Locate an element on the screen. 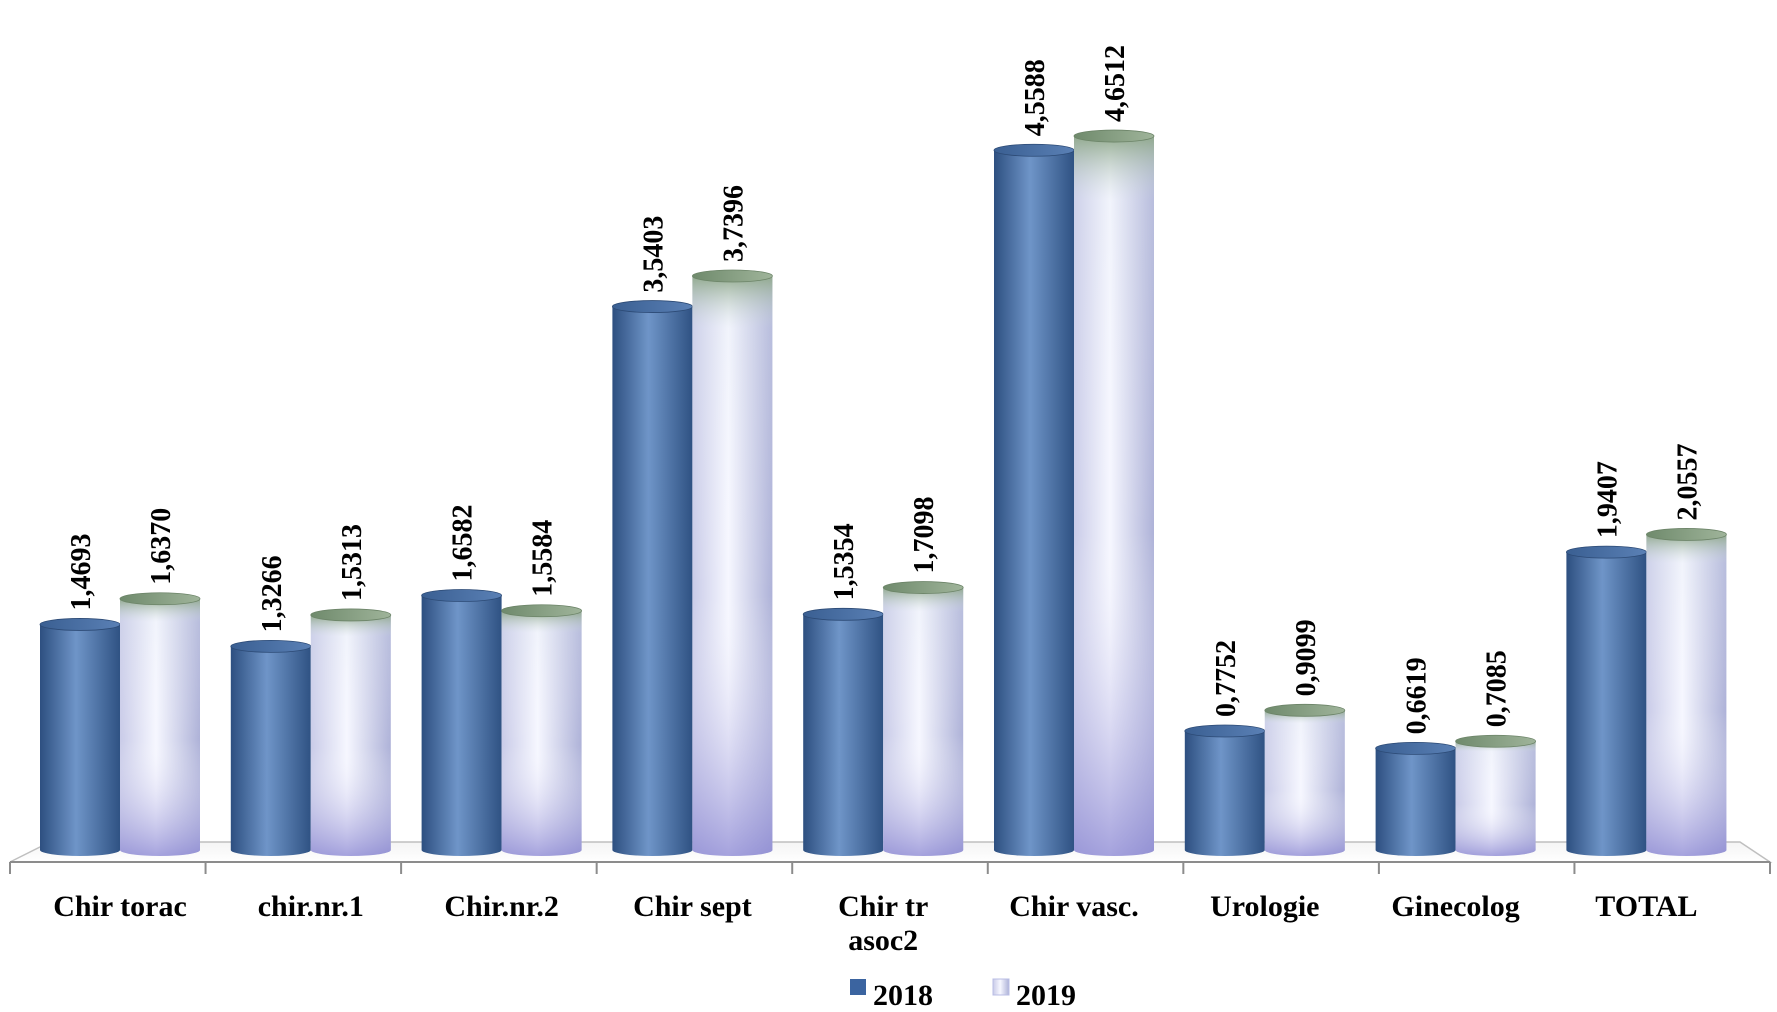 The image size is (1777, 1012). bar-2018-chir-nr-1-cap is located at coordinates (271, 646).